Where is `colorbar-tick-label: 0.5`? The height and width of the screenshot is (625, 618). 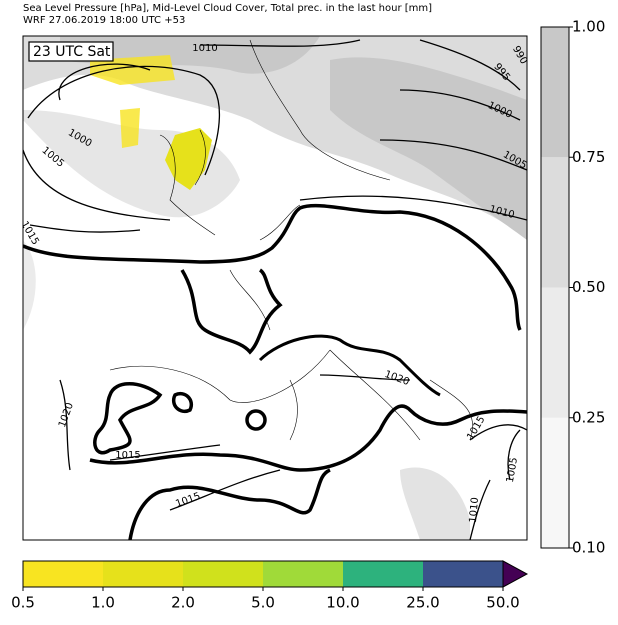 colorbar-tick-label: 0.5 is located at coordinates (23, 603).